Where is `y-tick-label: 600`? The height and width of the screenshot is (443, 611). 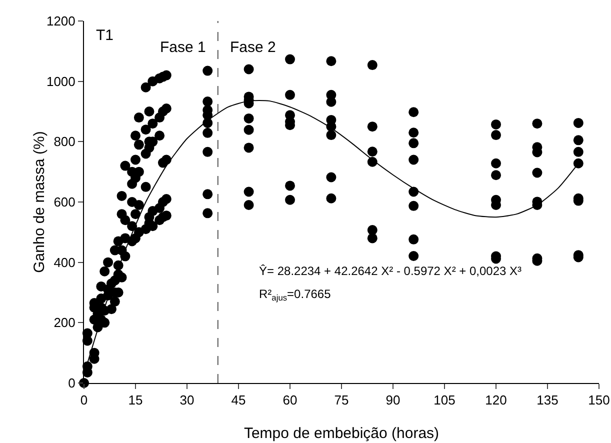 y-tick-label: 600 is located at coordinates (65, 202).